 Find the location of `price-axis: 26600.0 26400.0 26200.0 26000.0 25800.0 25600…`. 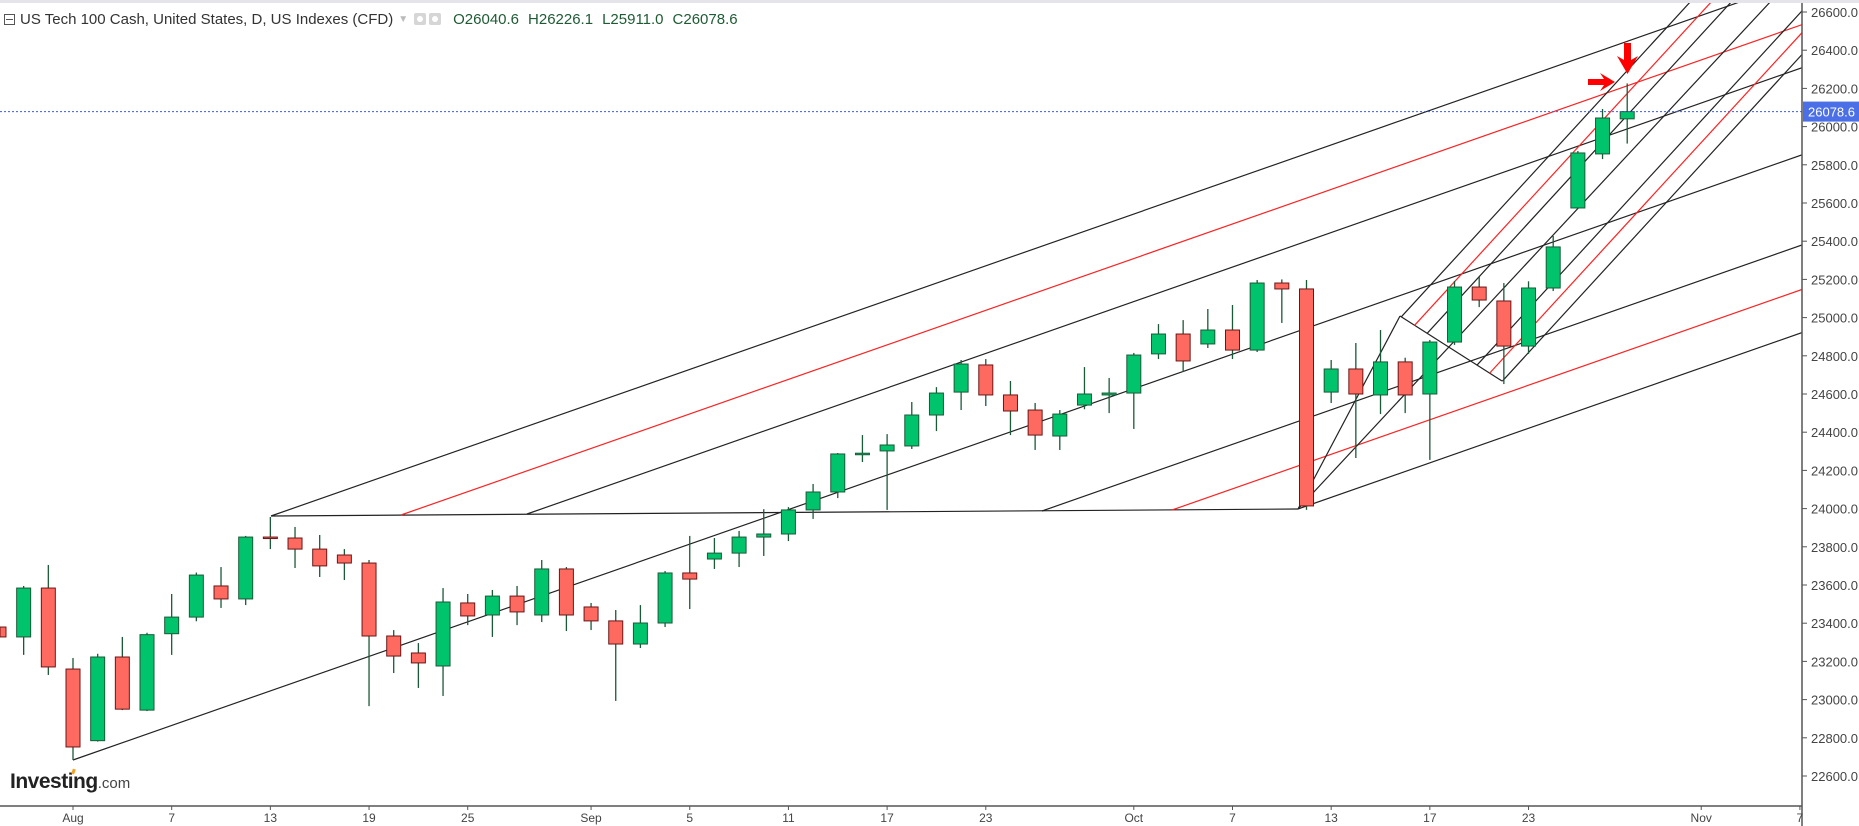

price-axis: 26600.0 26400.0 26200.0 26000.0 25800.0 25600… is located at coordinates (1829, 414).